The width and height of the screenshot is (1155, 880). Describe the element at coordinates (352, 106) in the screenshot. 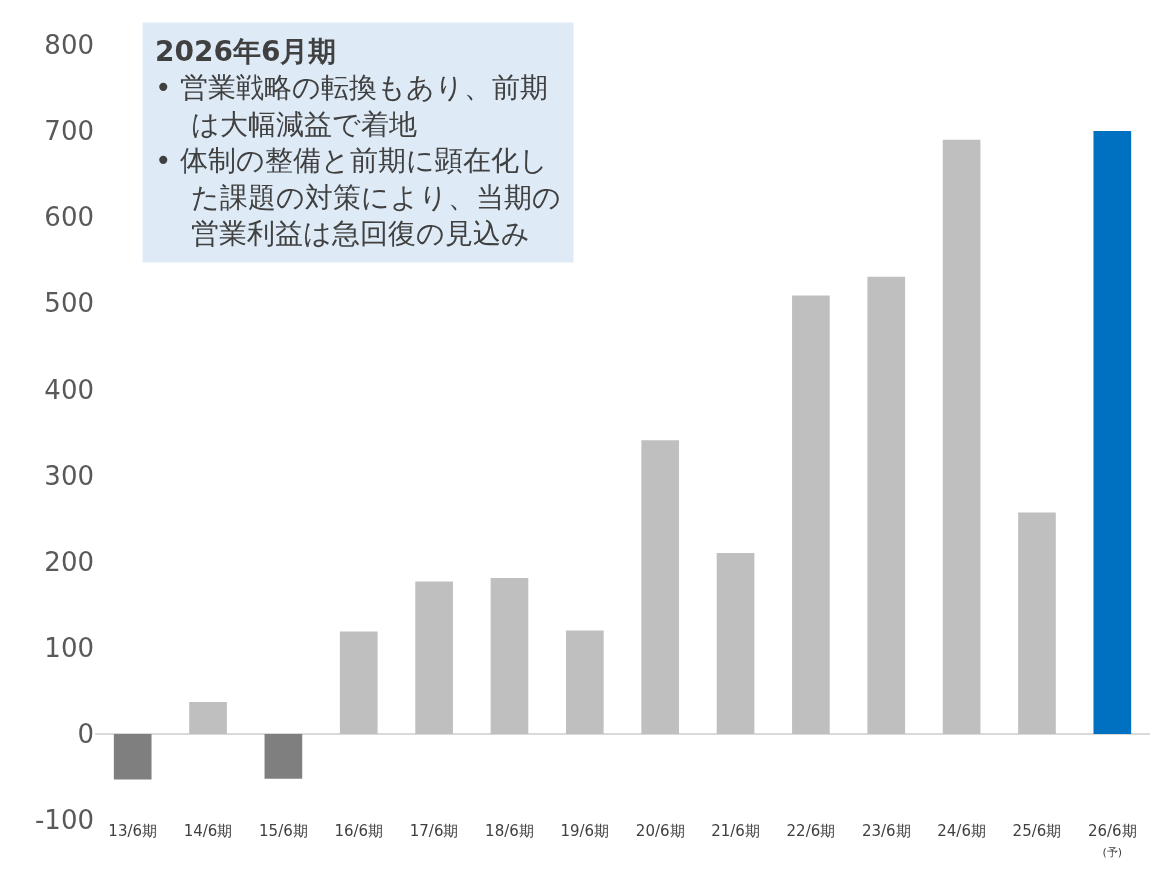

I see `annotation: • 営業戦略の転換もあり、前期は大幅減益で着地` at that location.